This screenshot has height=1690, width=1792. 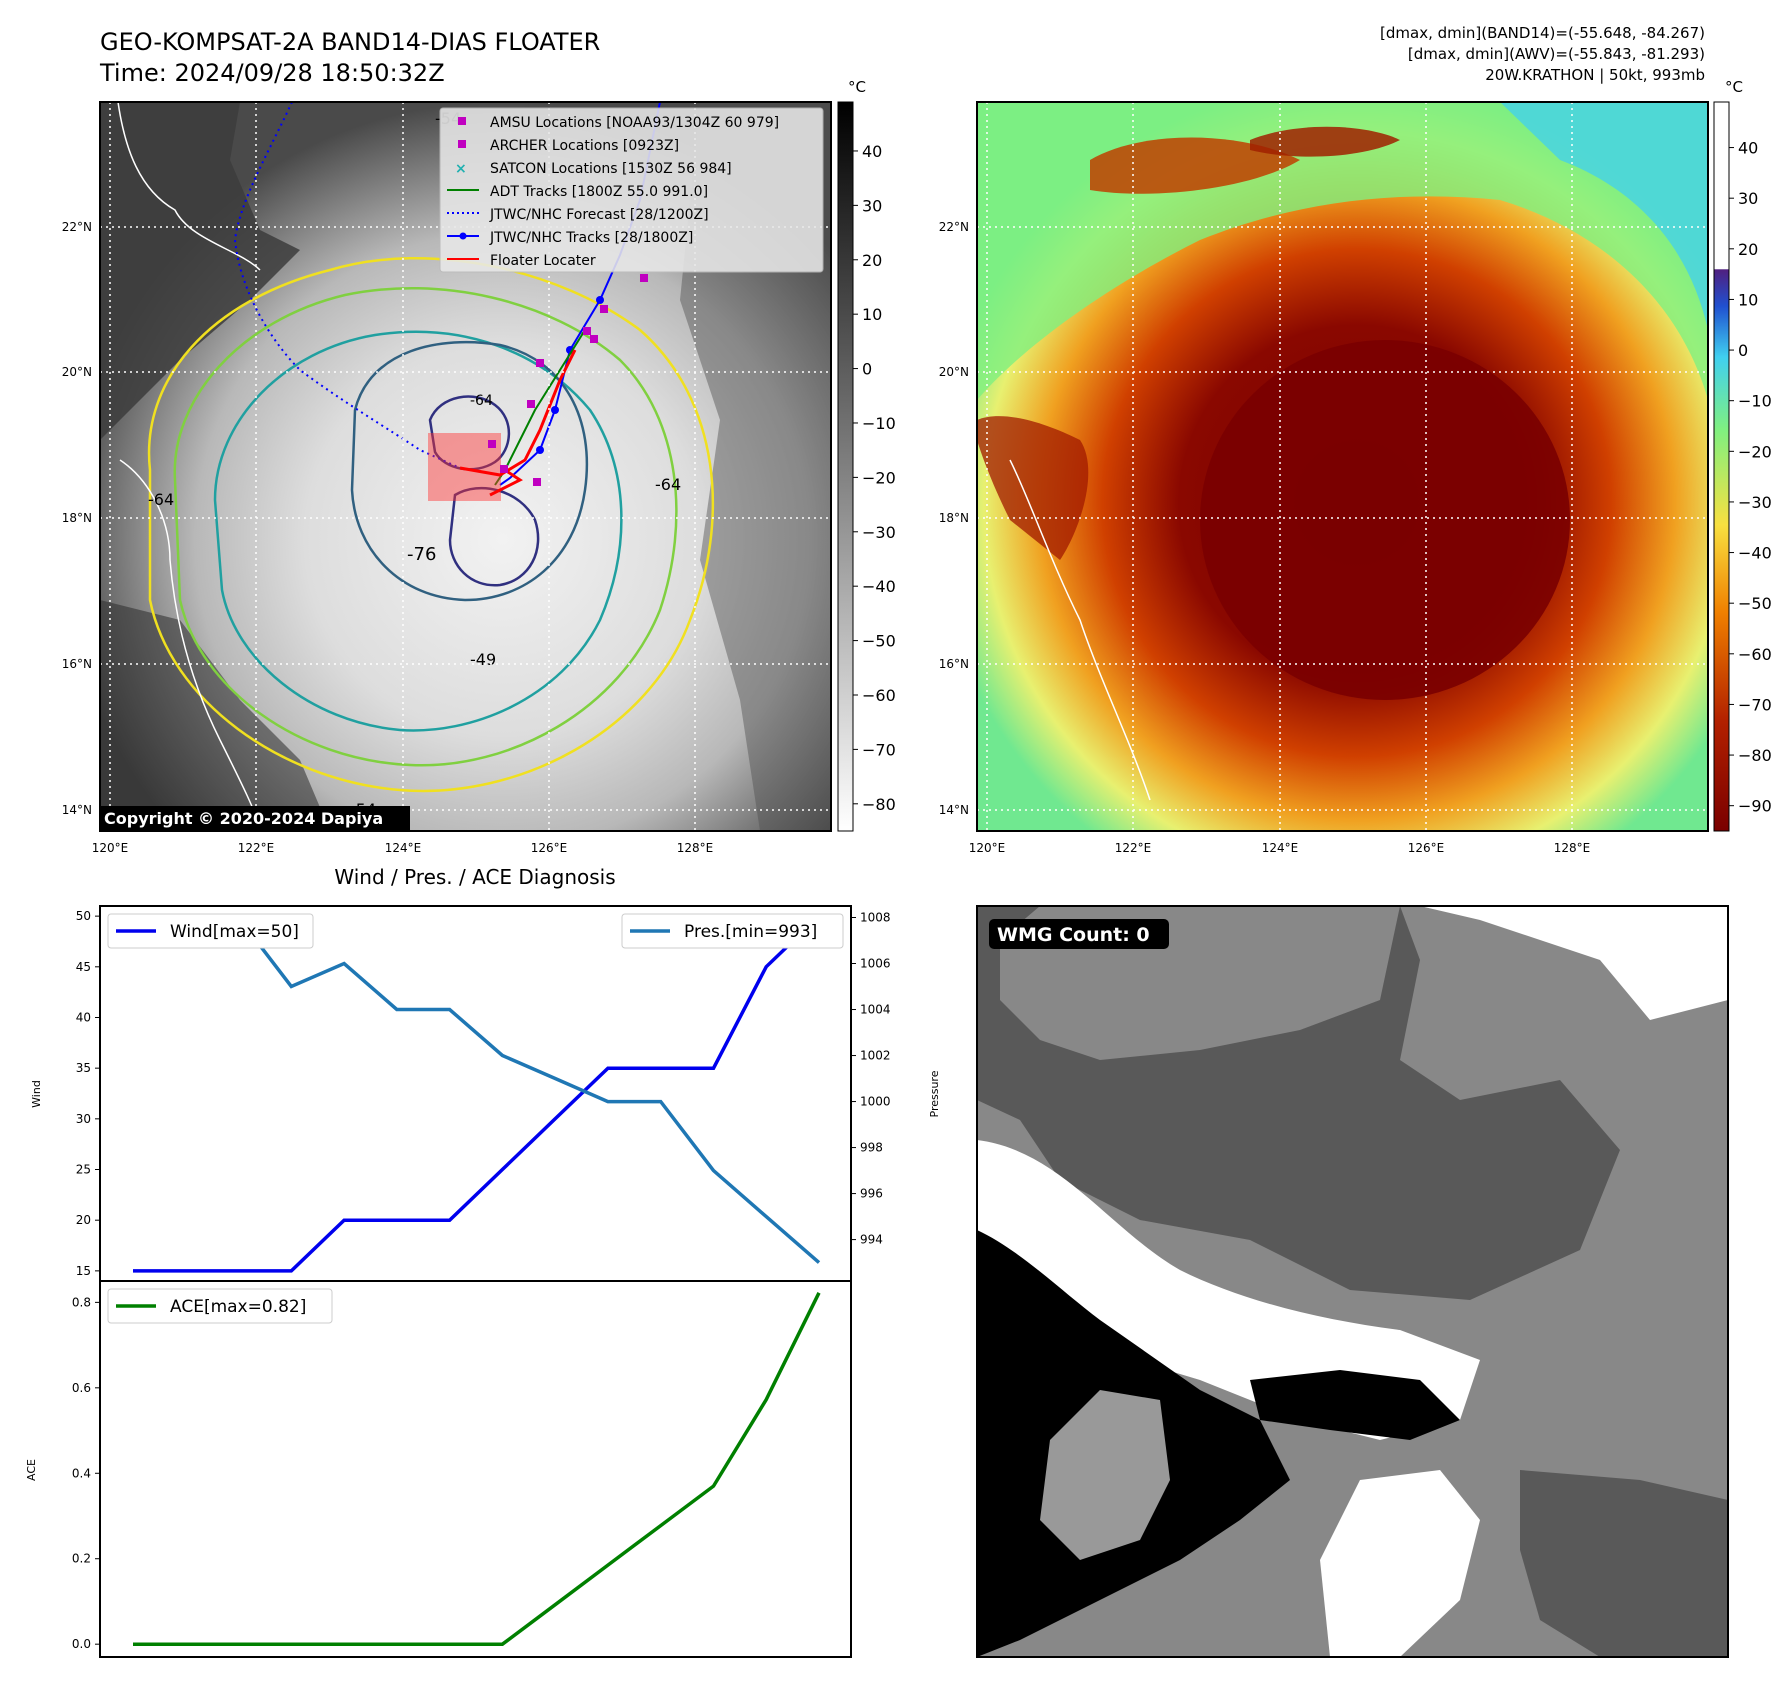 What do you see at coordinates (954, 810) in the screenshot?
I see `map2-lat-label: 14°N` at bounding box center [954, 810].